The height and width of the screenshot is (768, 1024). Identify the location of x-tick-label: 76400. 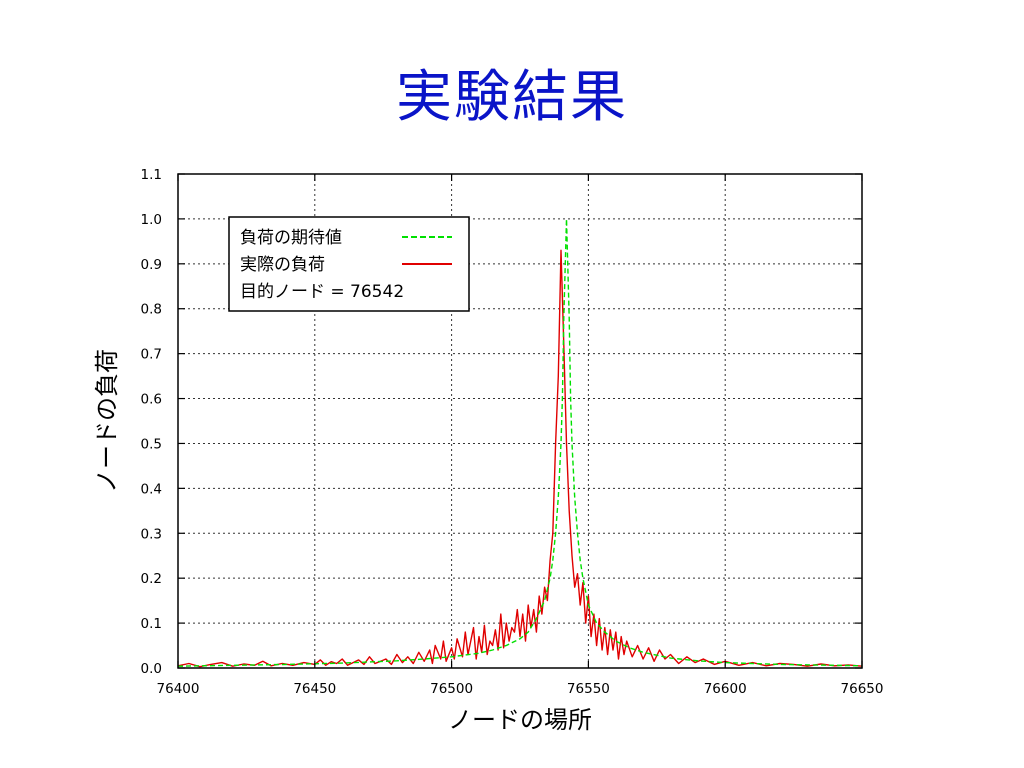
(178, 689).